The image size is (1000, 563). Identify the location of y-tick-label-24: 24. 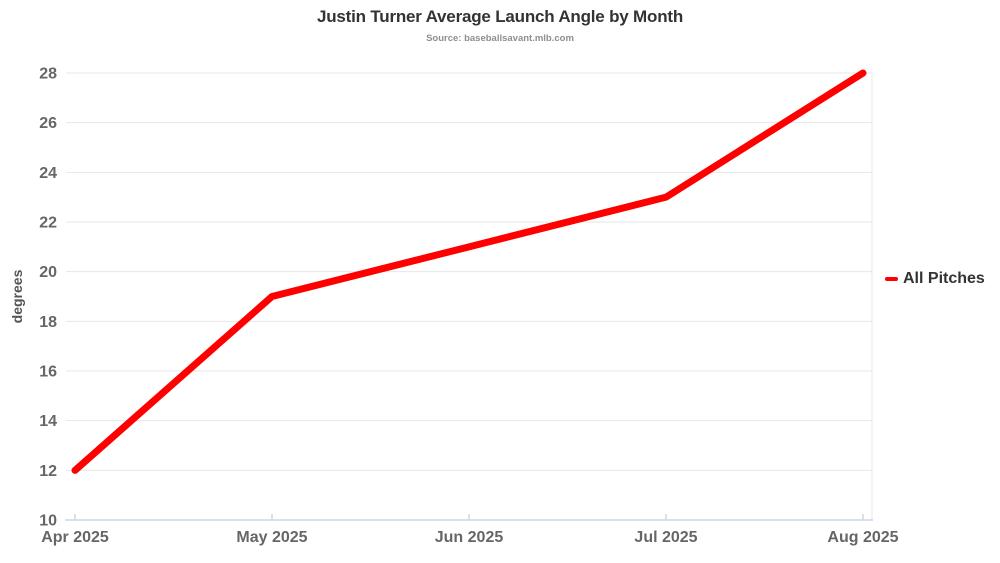
(48, 173).